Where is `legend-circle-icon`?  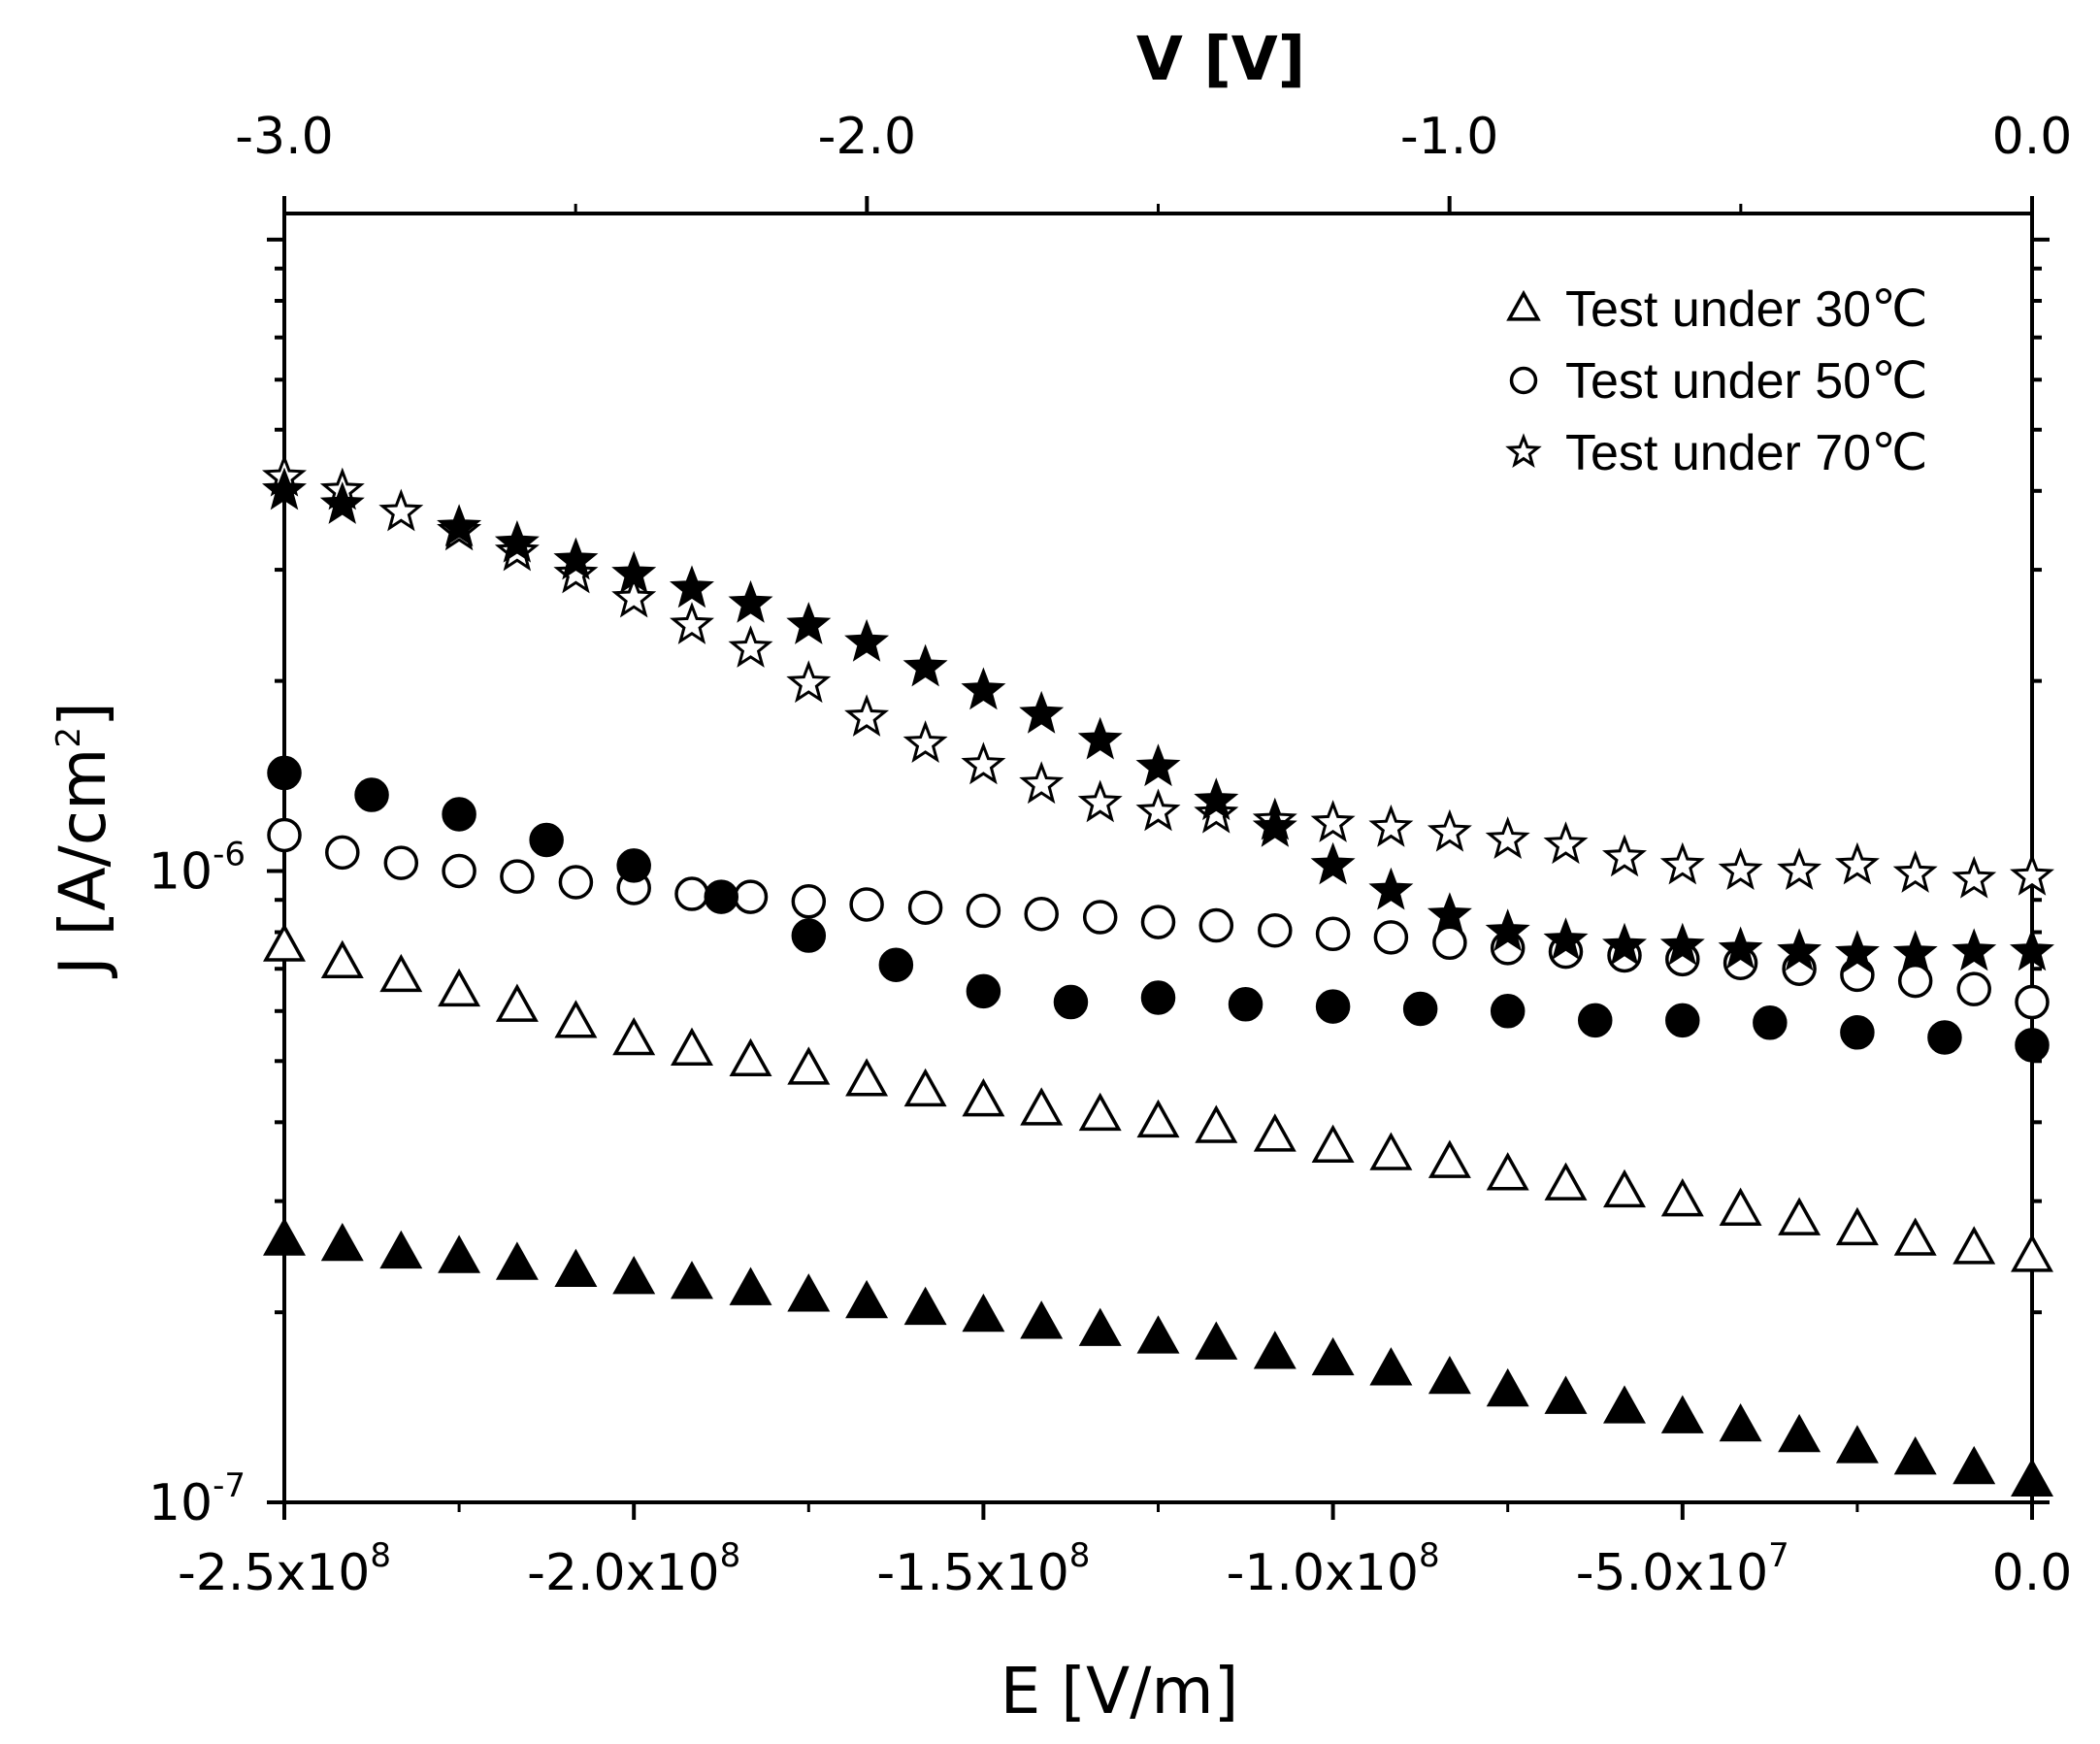
legend-circle-icon is located at coordinates (1524, 381).